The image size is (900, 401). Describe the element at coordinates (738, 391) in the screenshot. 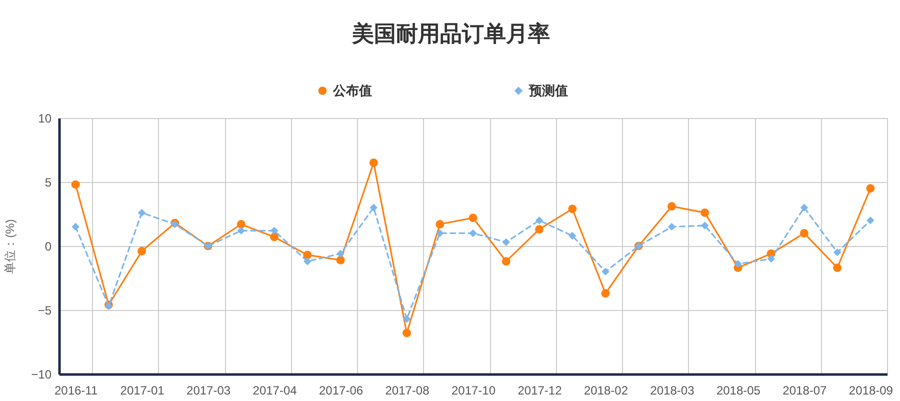

I see `x-tick-label: 2018-05` at that location.